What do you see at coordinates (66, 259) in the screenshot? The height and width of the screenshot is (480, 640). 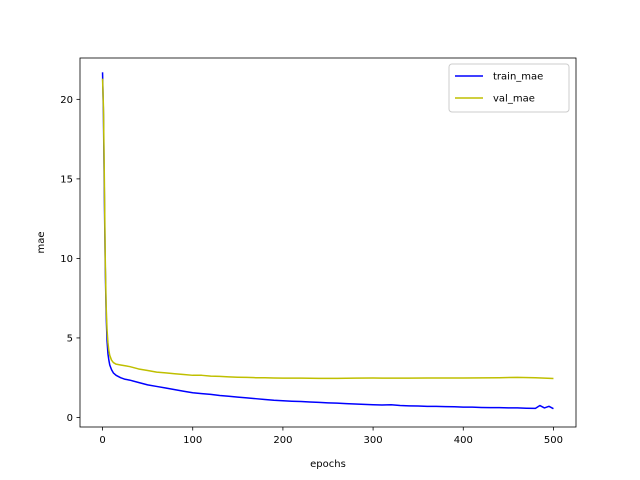 I see `y-tick-label: 10` at bounding box center [66, 259].